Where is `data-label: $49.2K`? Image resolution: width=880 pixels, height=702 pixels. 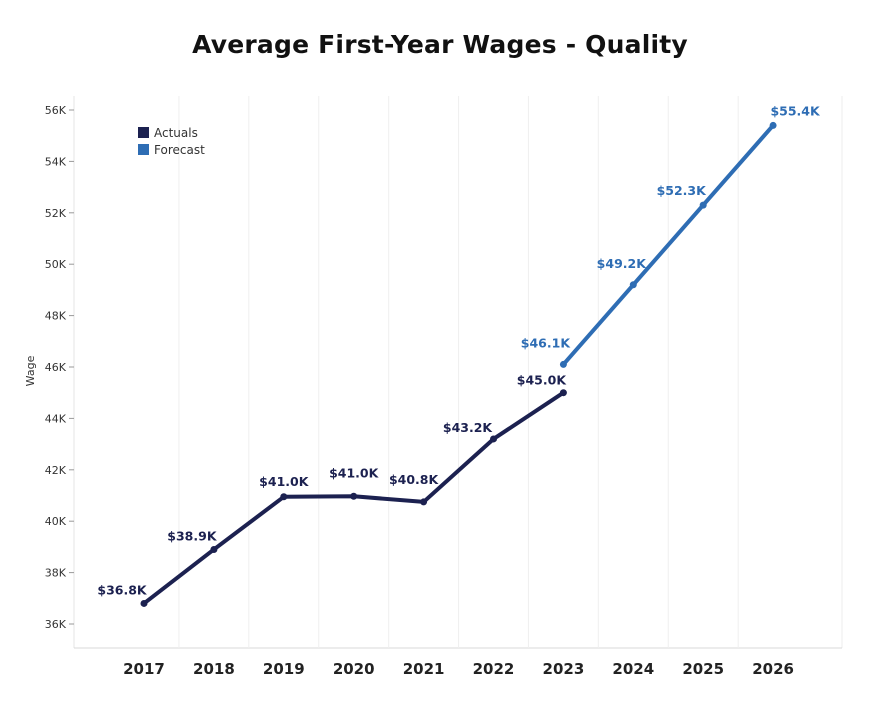
data-label: $49.2K is located at coordinates (622, 263).